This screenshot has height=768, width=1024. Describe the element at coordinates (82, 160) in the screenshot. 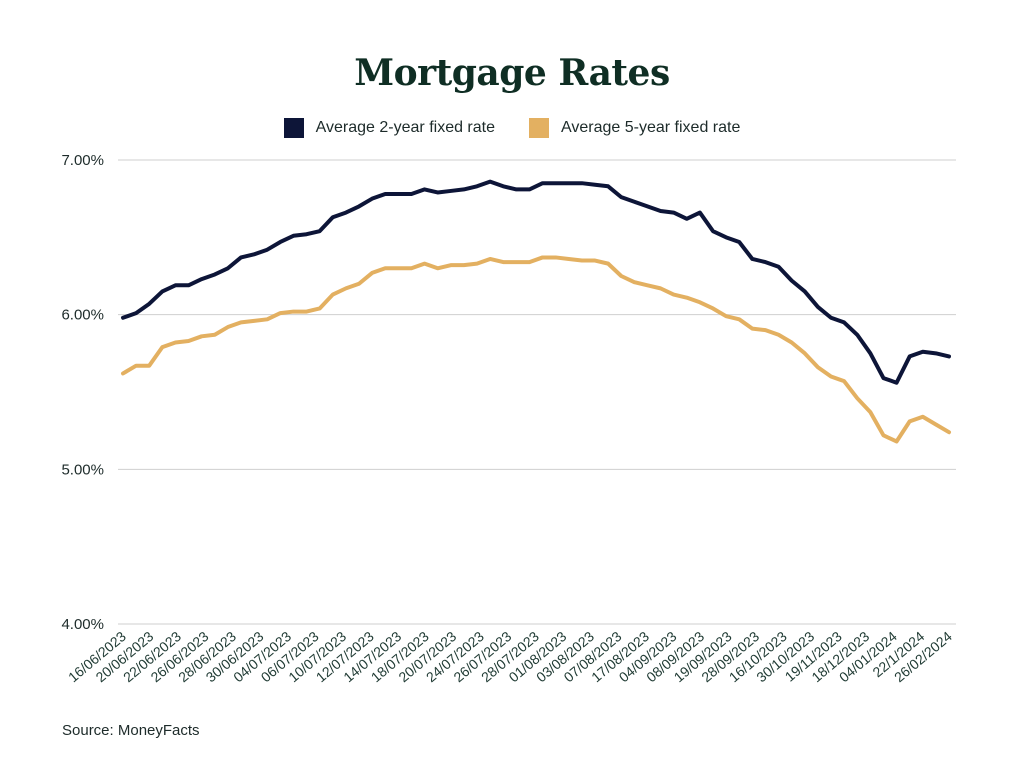

I see `y-tick-label: 7.00%` at that location.